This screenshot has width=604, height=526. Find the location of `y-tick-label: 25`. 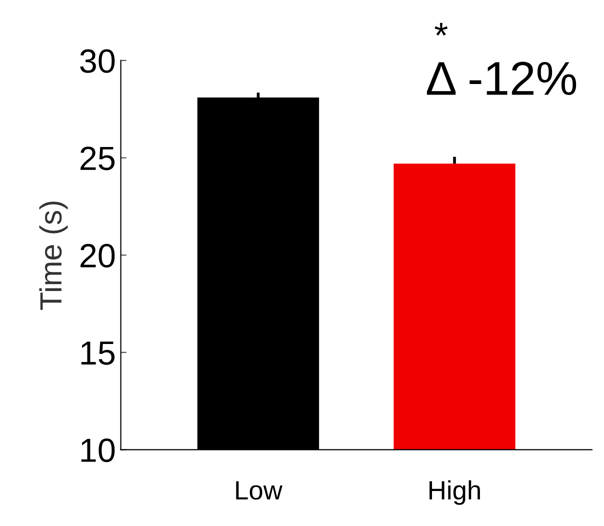

y-tick-label: 25 is located at coordinates (97, 158).